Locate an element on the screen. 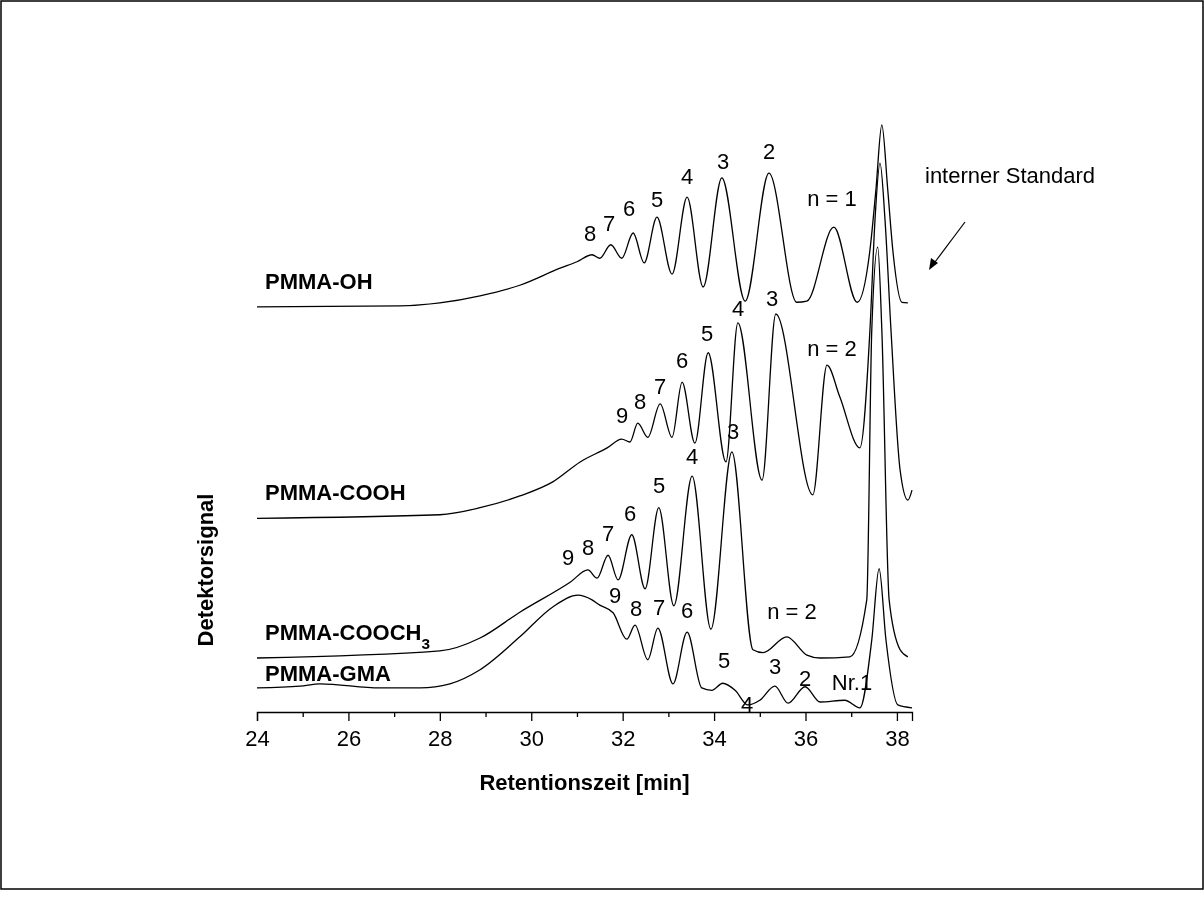  x-tick-label: 32 is located at coordinates (623, 738).